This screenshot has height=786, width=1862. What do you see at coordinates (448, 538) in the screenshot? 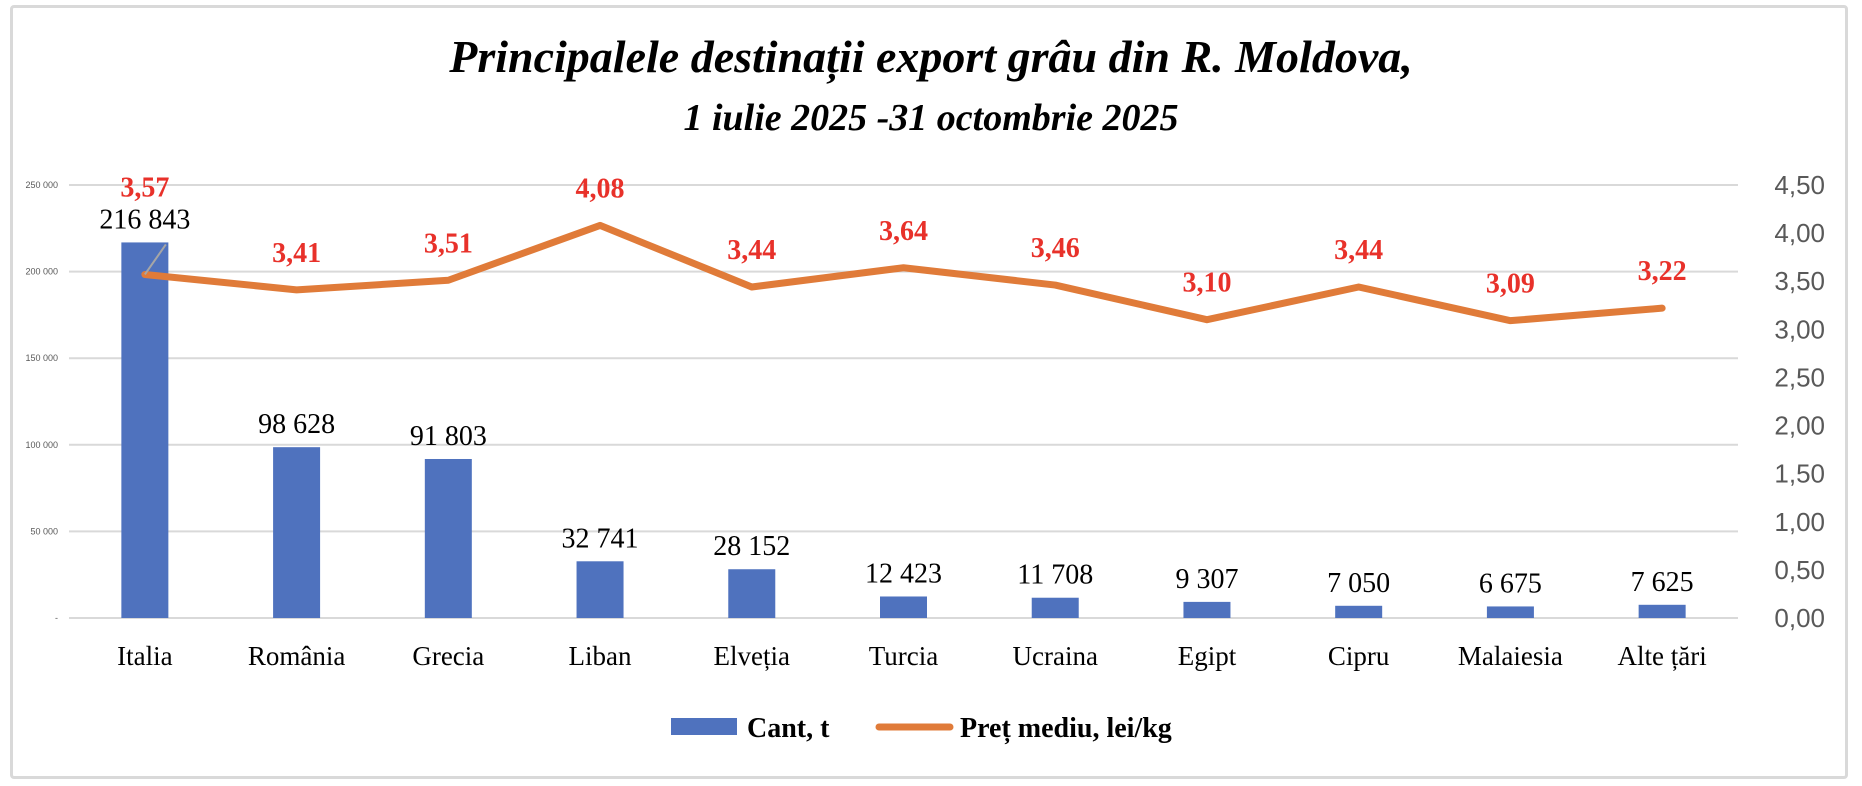
I see `bar-grecia` at bounding box center [448, 538].